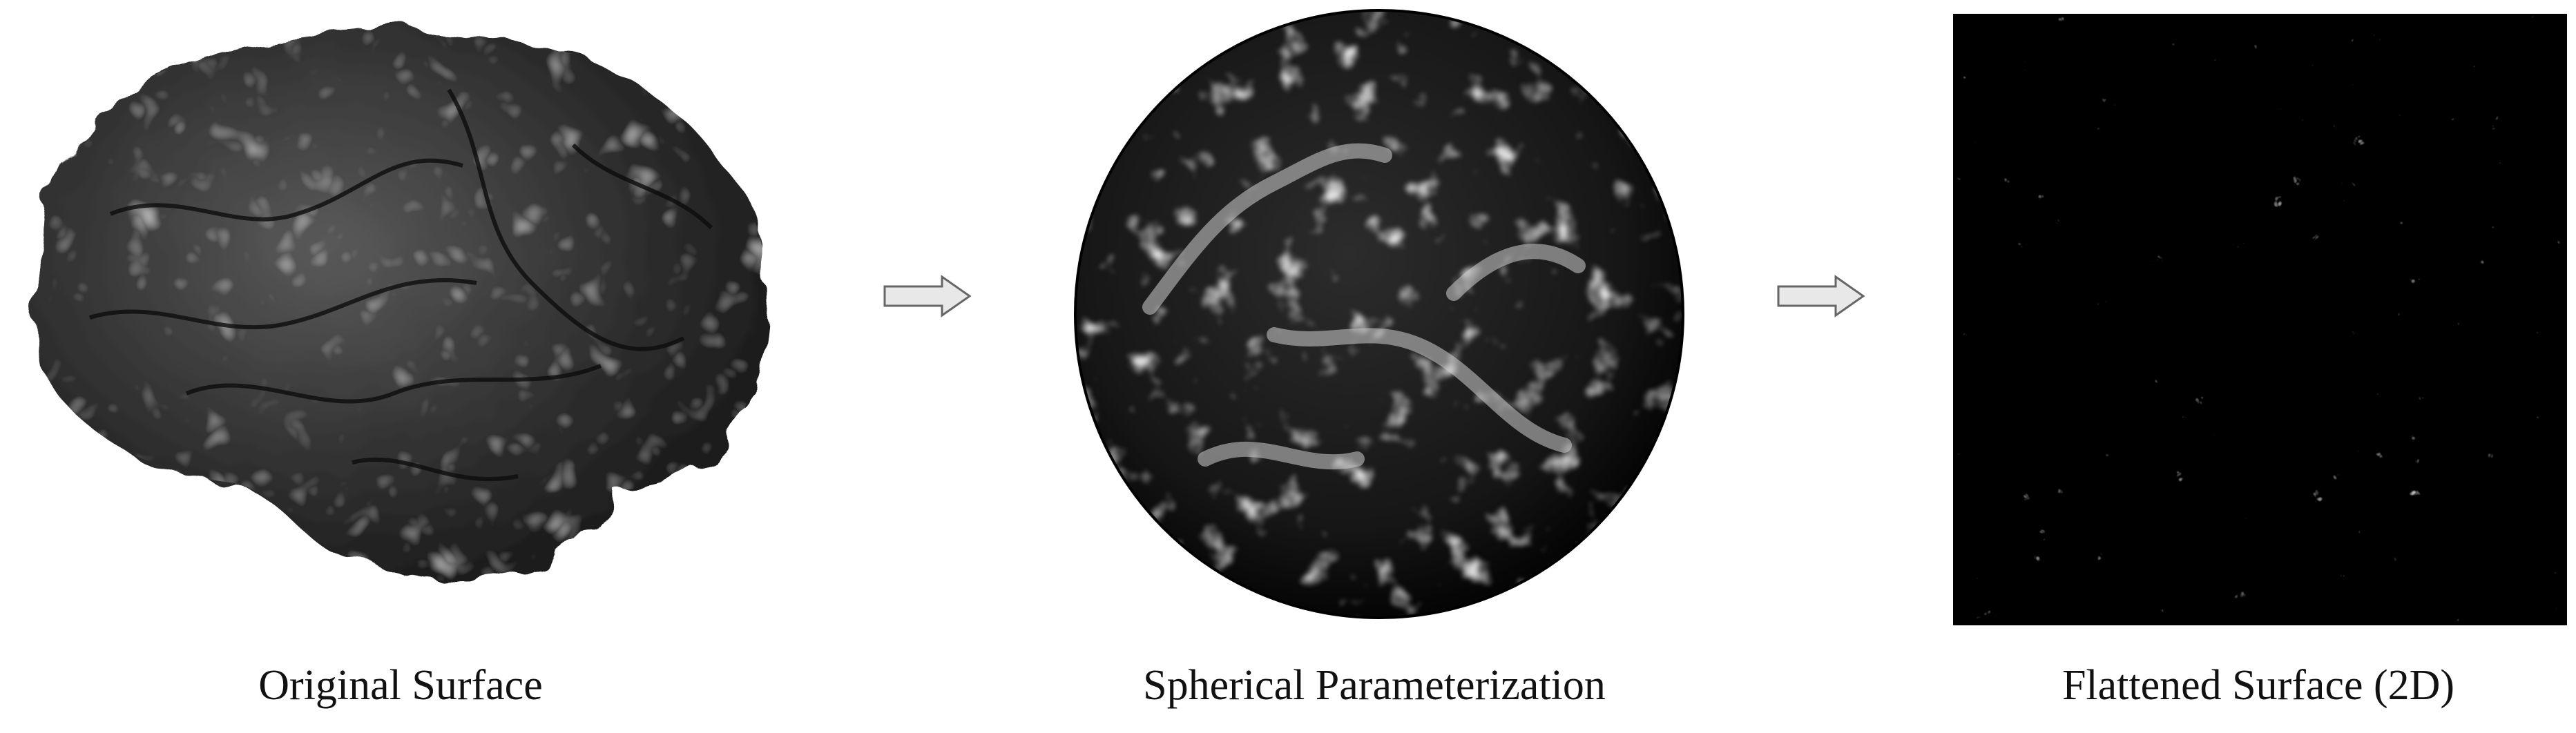 The width and height of the screenshot is (2576, 733). What do you see at coordinates (2258, 685) in the screenshot?
I see `caption-flattened-surface: Flattened Surface (2D)` at bounding box center [2258, 685].